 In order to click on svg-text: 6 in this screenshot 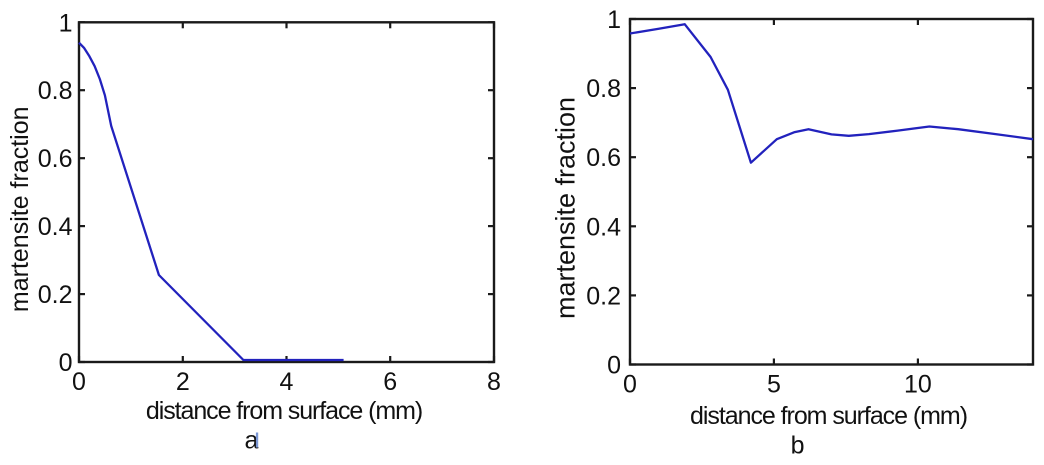, I will do `click(390, 382)`.